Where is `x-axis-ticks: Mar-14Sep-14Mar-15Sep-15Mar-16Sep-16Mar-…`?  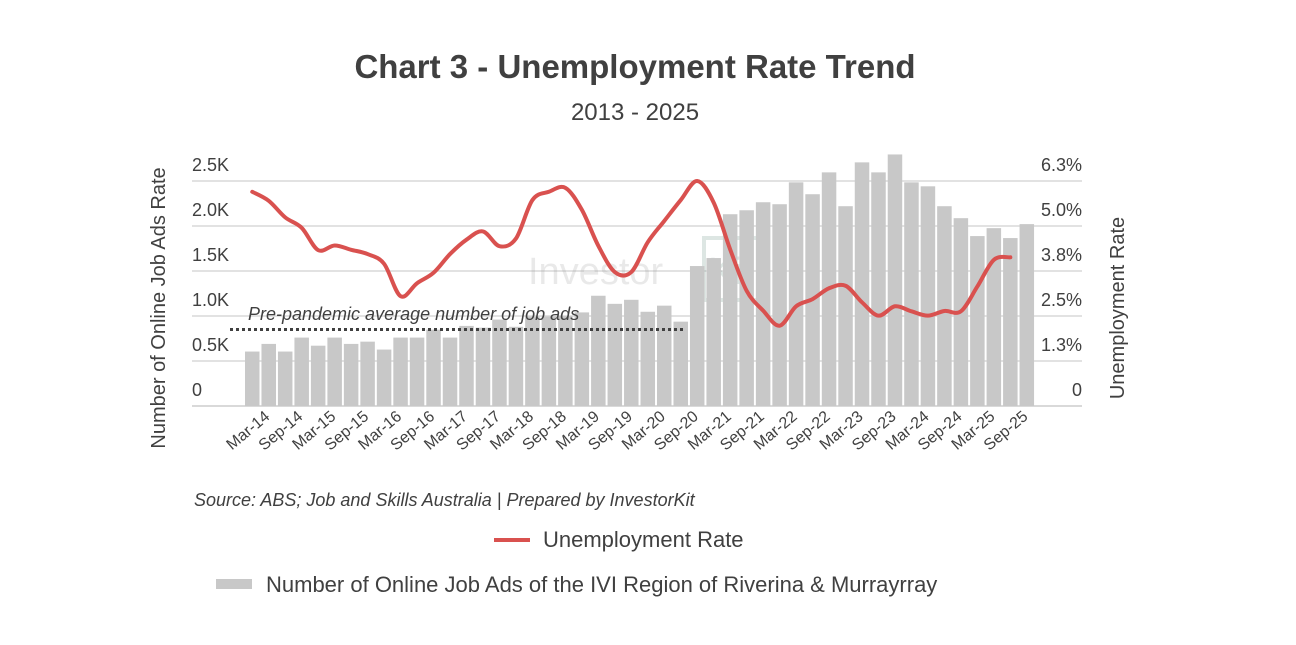 x-axis-ticks: Mar-14Sep-14Mar-15Sep-15Mar-16Sep-16Mar-… is located at coordinates (628, 431).